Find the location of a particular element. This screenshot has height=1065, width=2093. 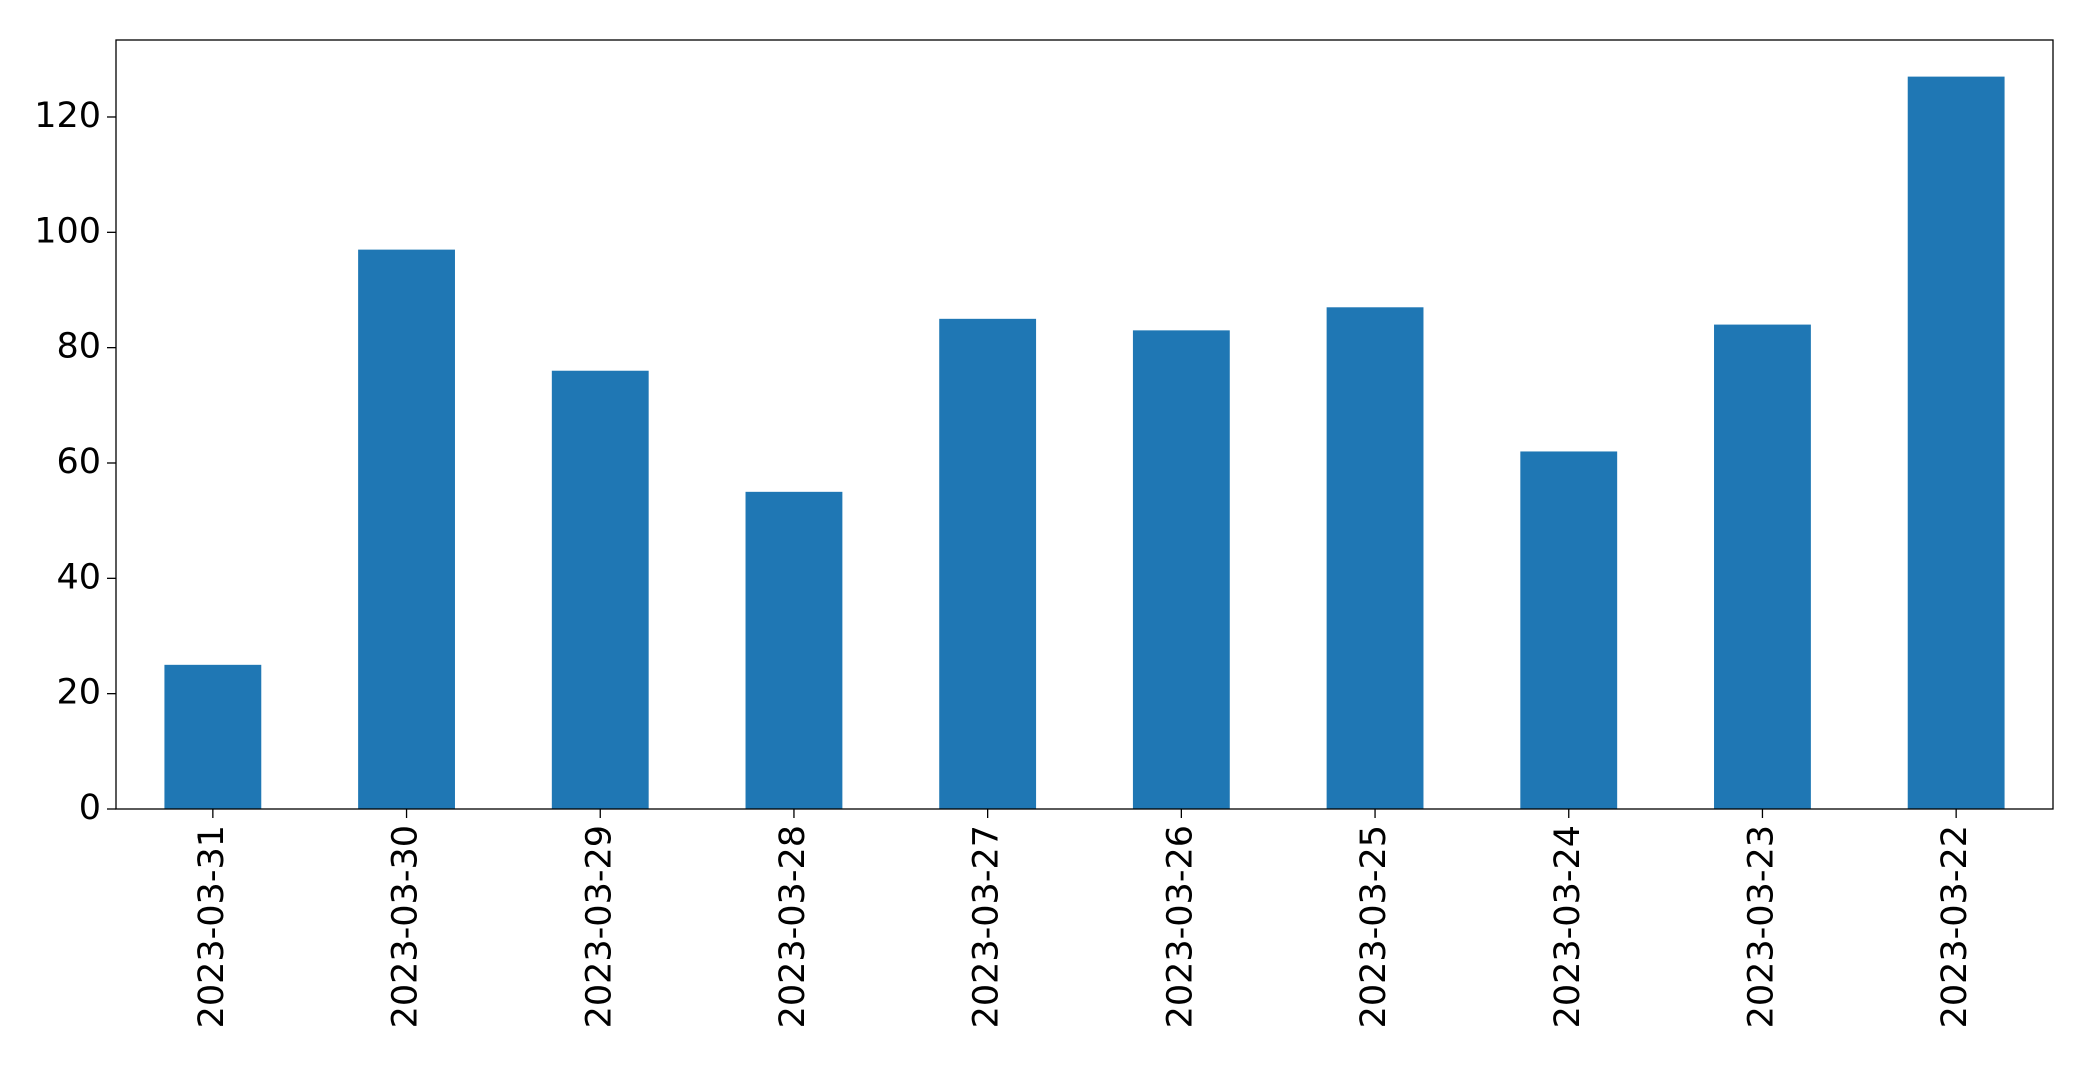

y-tick-label: 60 is located at coordinates (78, 462).